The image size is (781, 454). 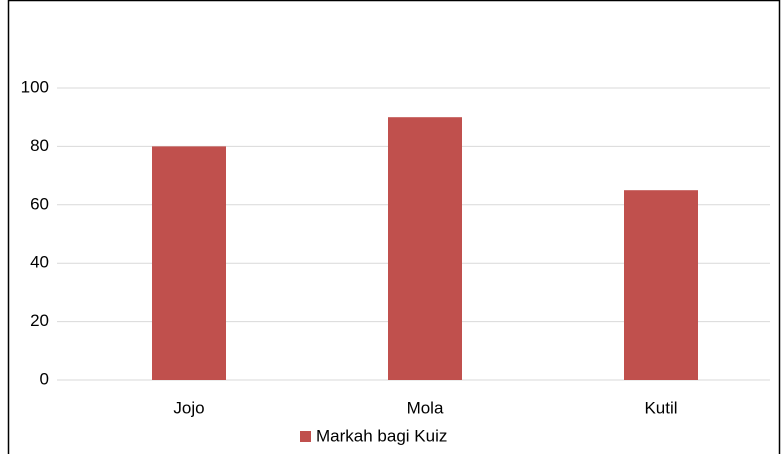 What do you see at coordinates (425, 407) in the screenshot?
I see `x-tick-label: Mola` at bounding box center [425, 407].